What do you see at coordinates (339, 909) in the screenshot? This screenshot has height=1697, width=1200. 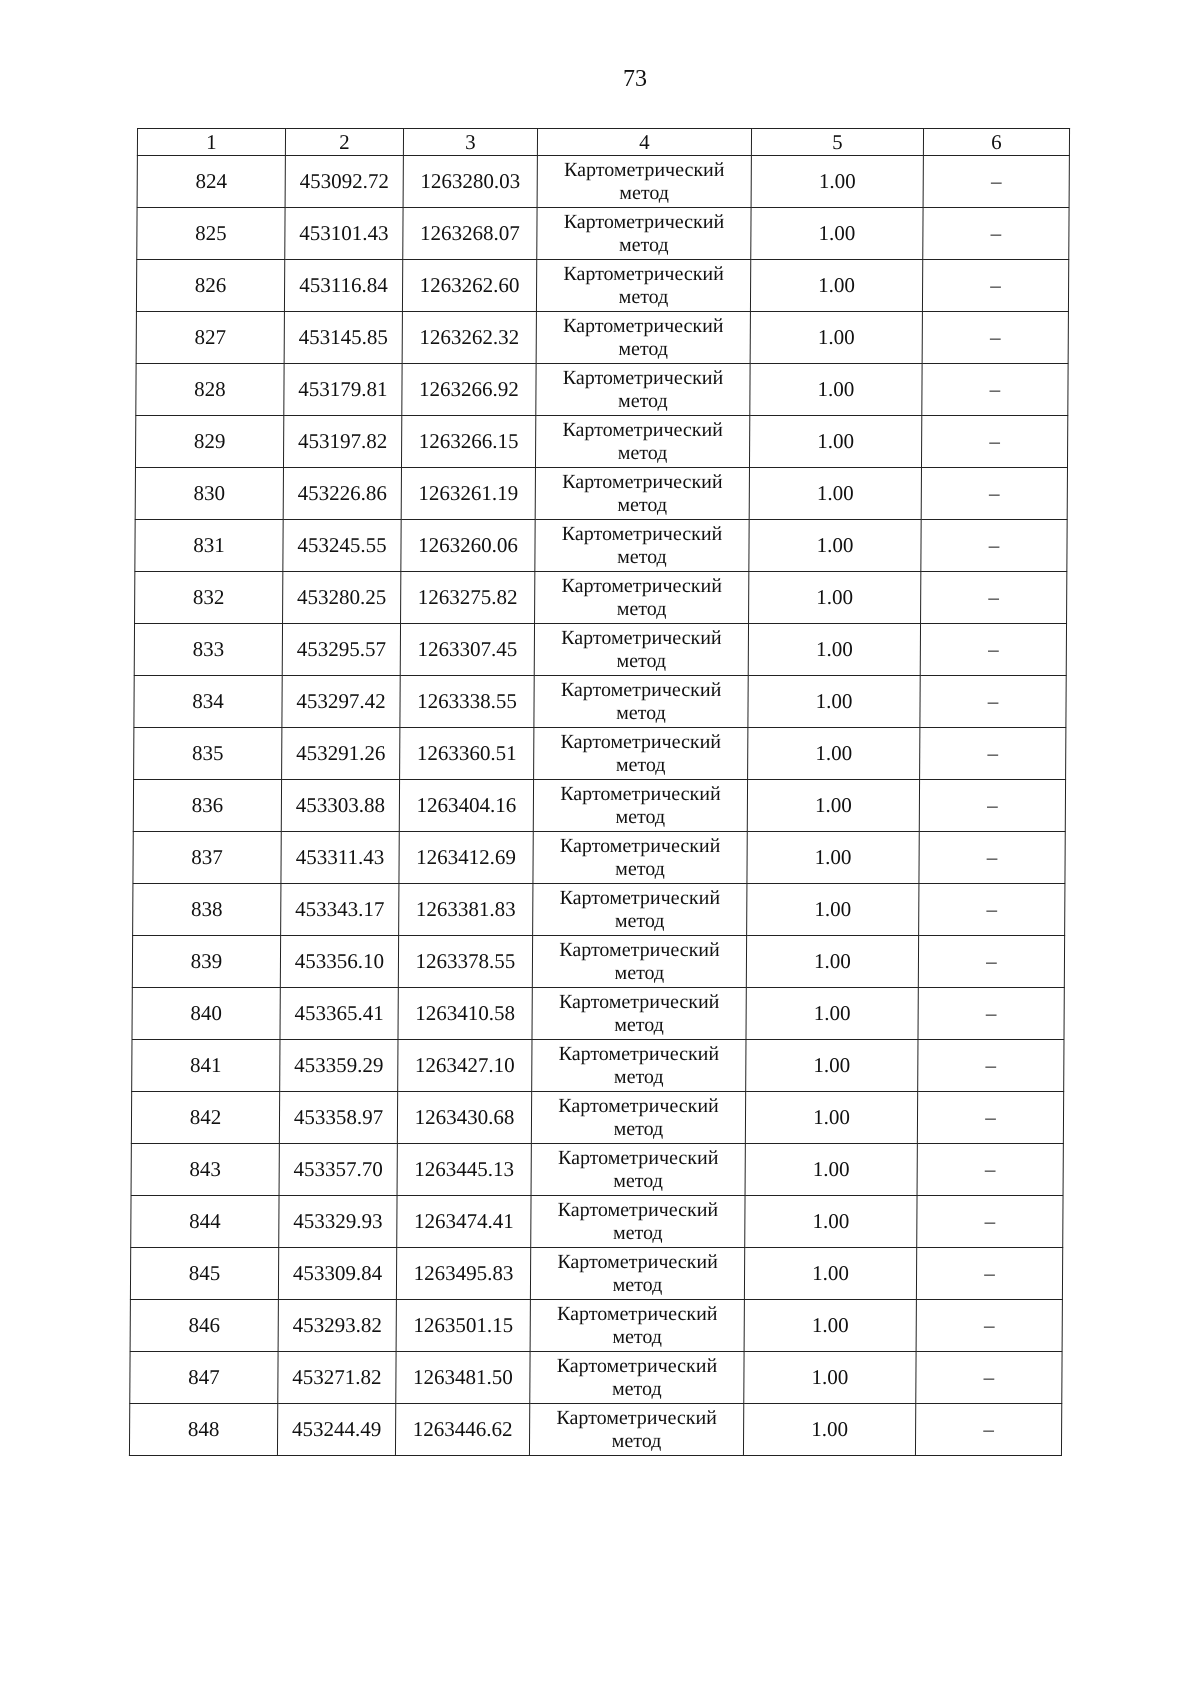 I see `x-coordinate-cell: 453343.17` at bounding box center [339, 909].